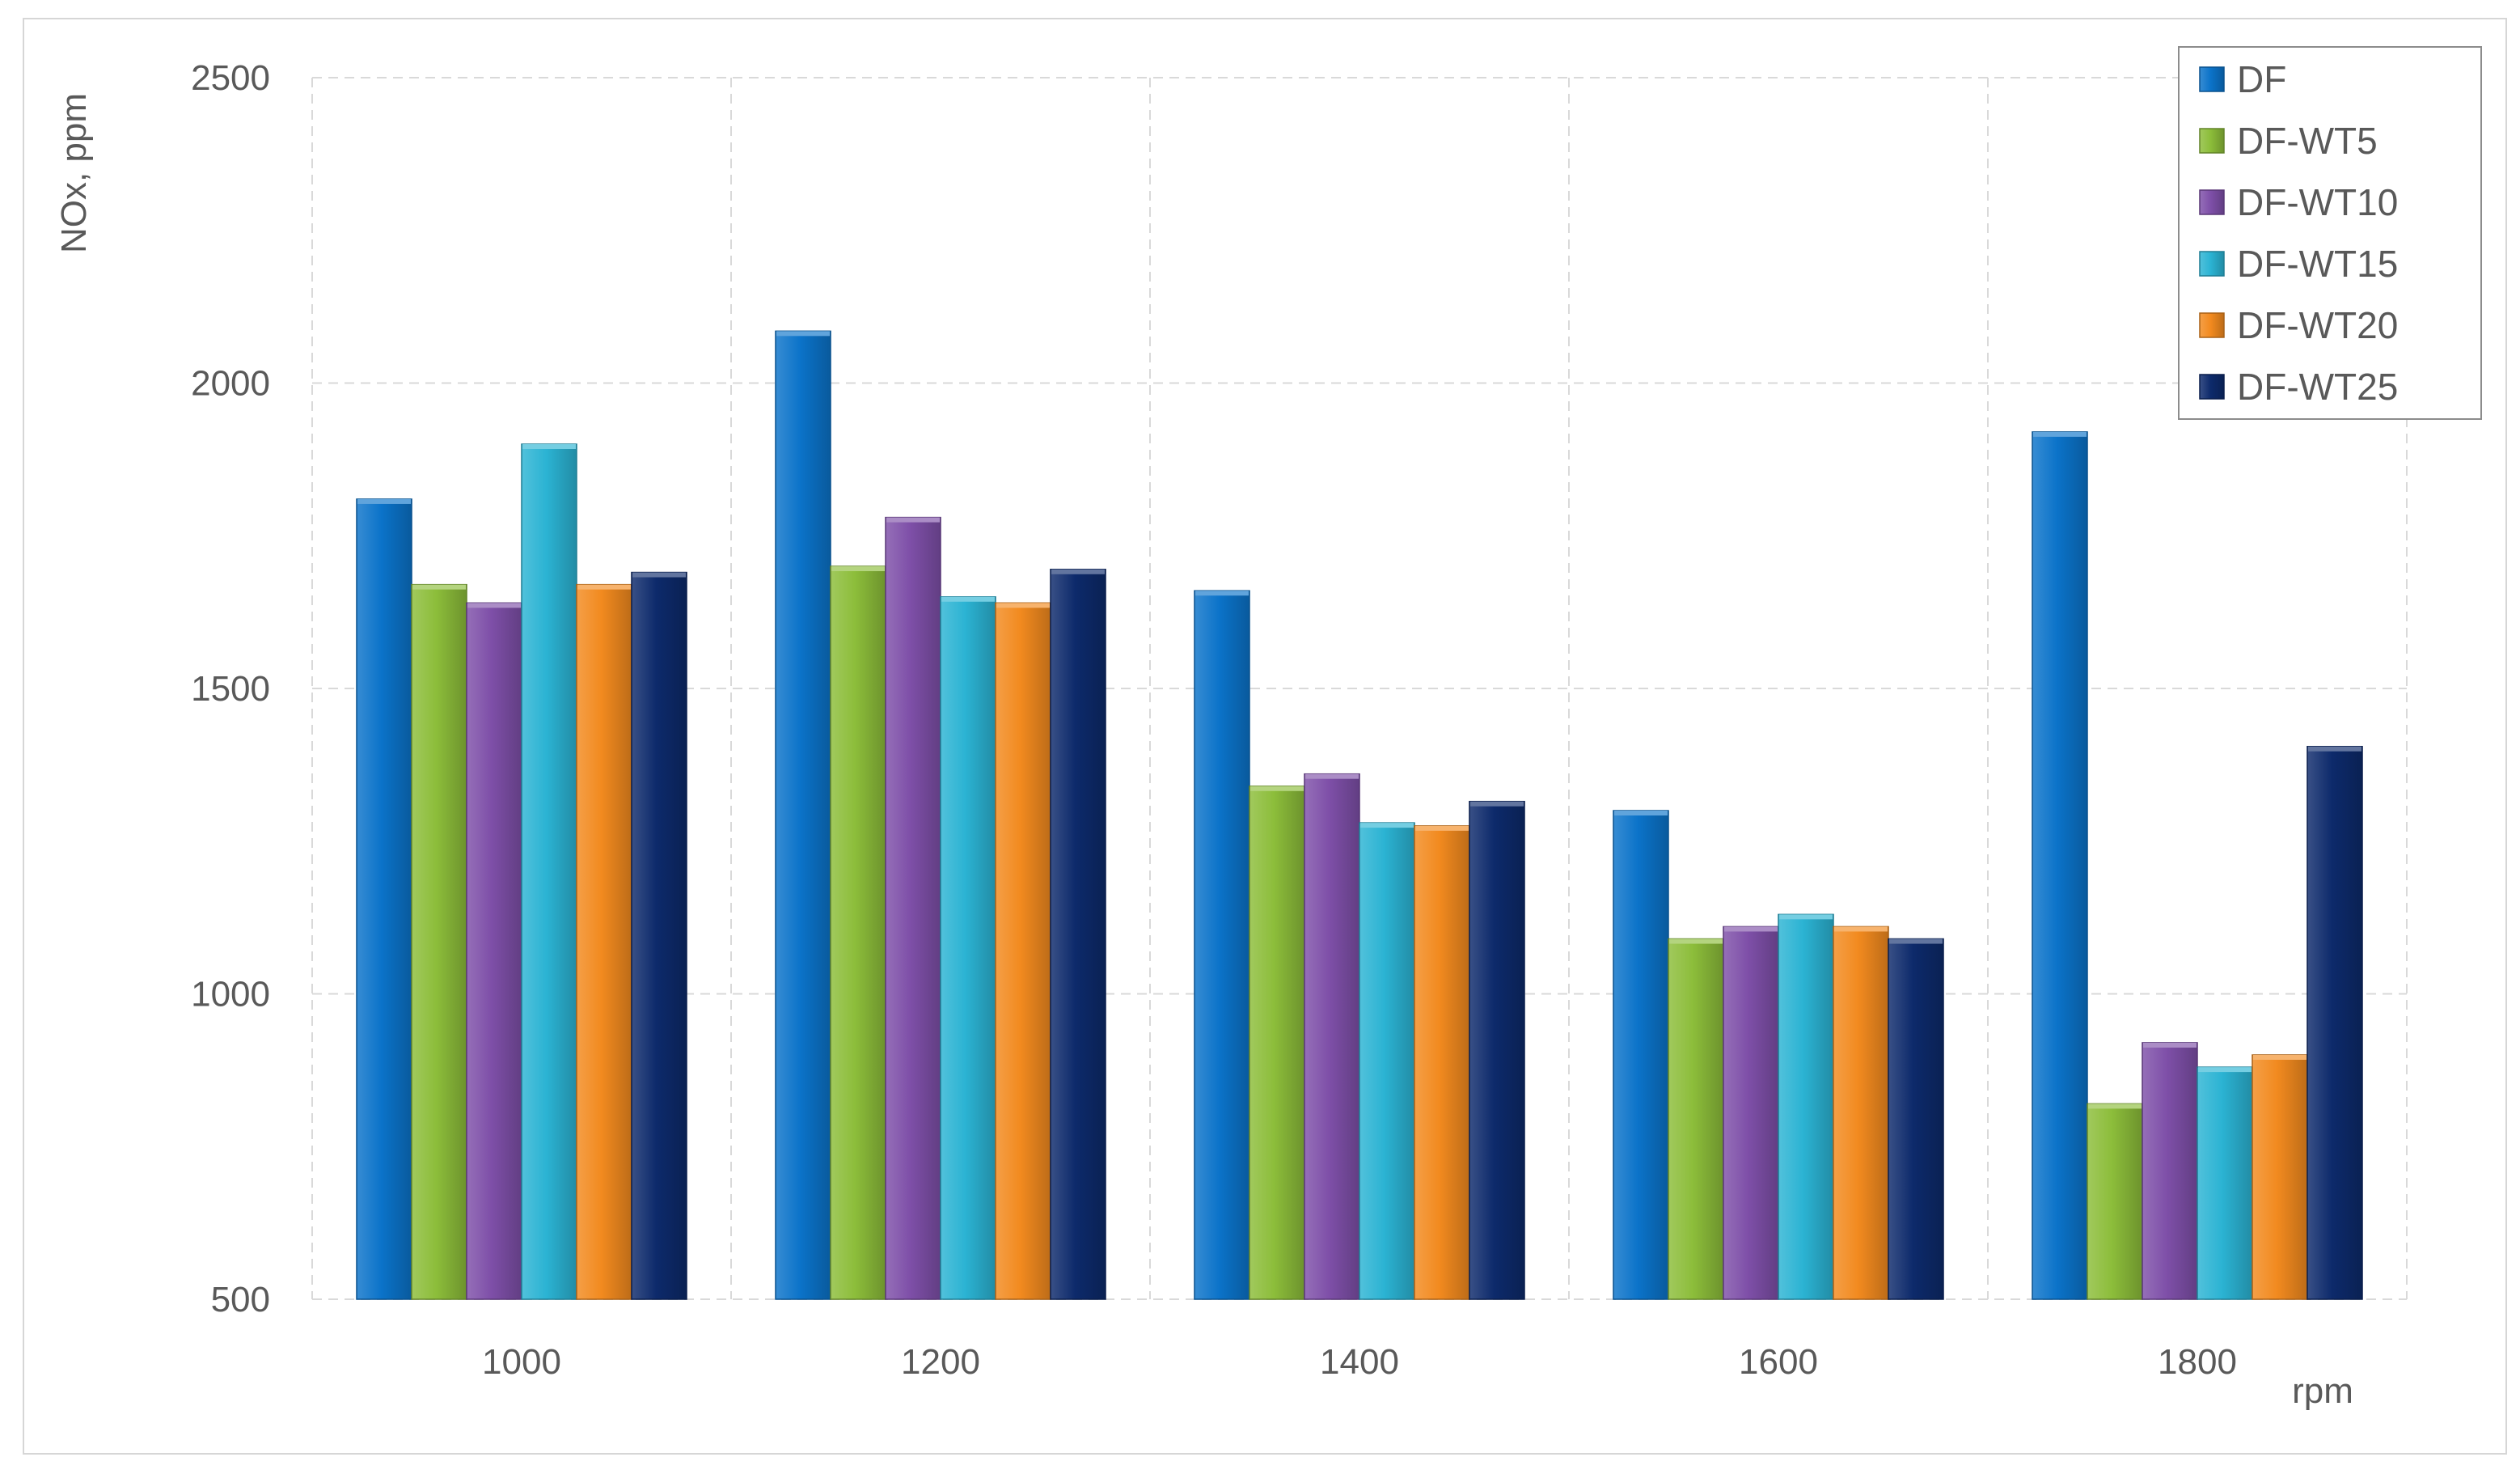 The height and width of the screenshot is (1474, 2520). I want to click on x-tick-label: 1400, so click(1359, 1362).